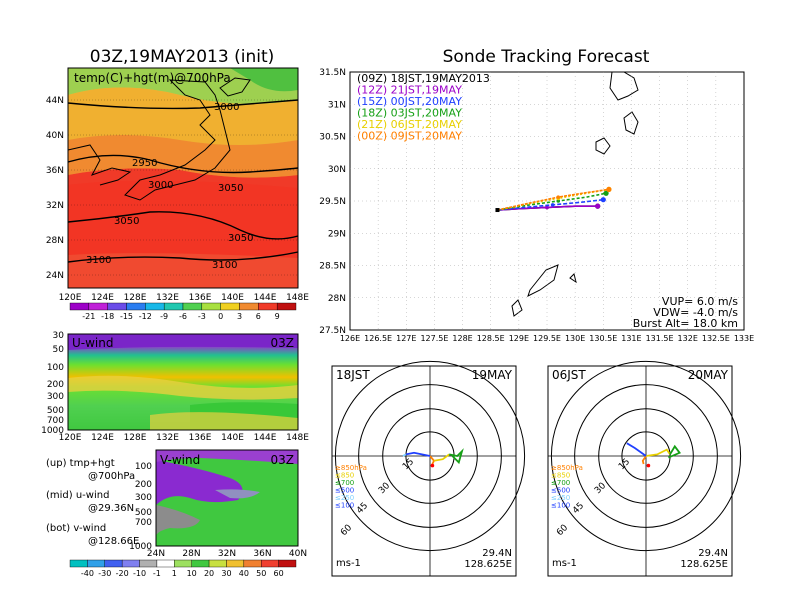  I want to click on tracking-title: Sonde Tracking Forecast, so click(546, 57).